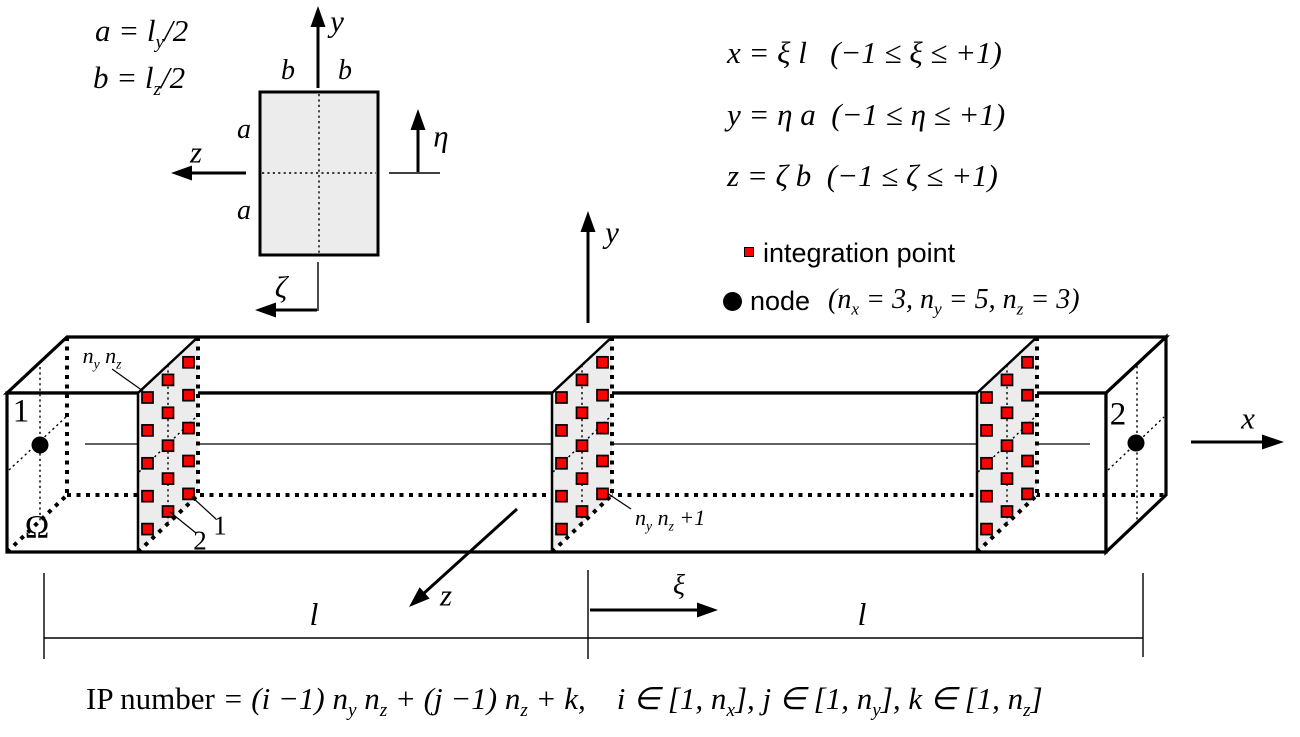 This screenshot has height=737, width=1300. What do you see at coordinates (200, 540) in the screenshot?
I see `ip-2-label: 2` at bounding box center [200, 540].